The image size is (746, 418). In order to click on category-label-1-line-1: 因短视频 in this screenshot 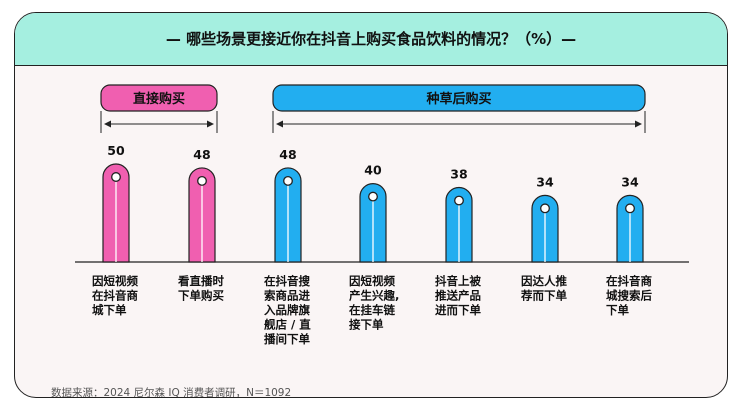, I will do `click(115, 281)`.